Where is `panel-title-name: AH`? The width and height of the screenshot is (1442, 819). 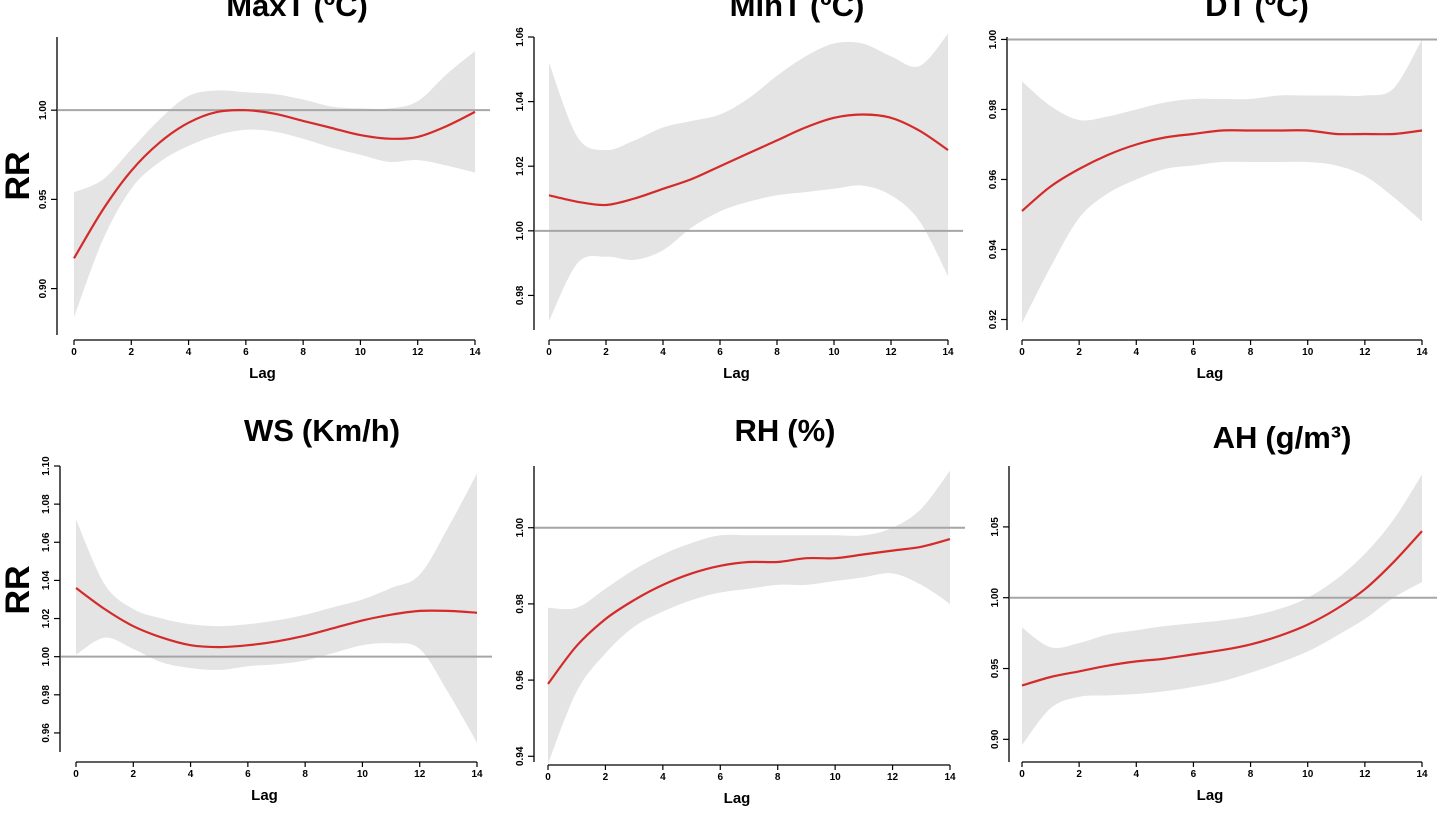 panel-title-name: AH is located at coordinates (1235, 437).